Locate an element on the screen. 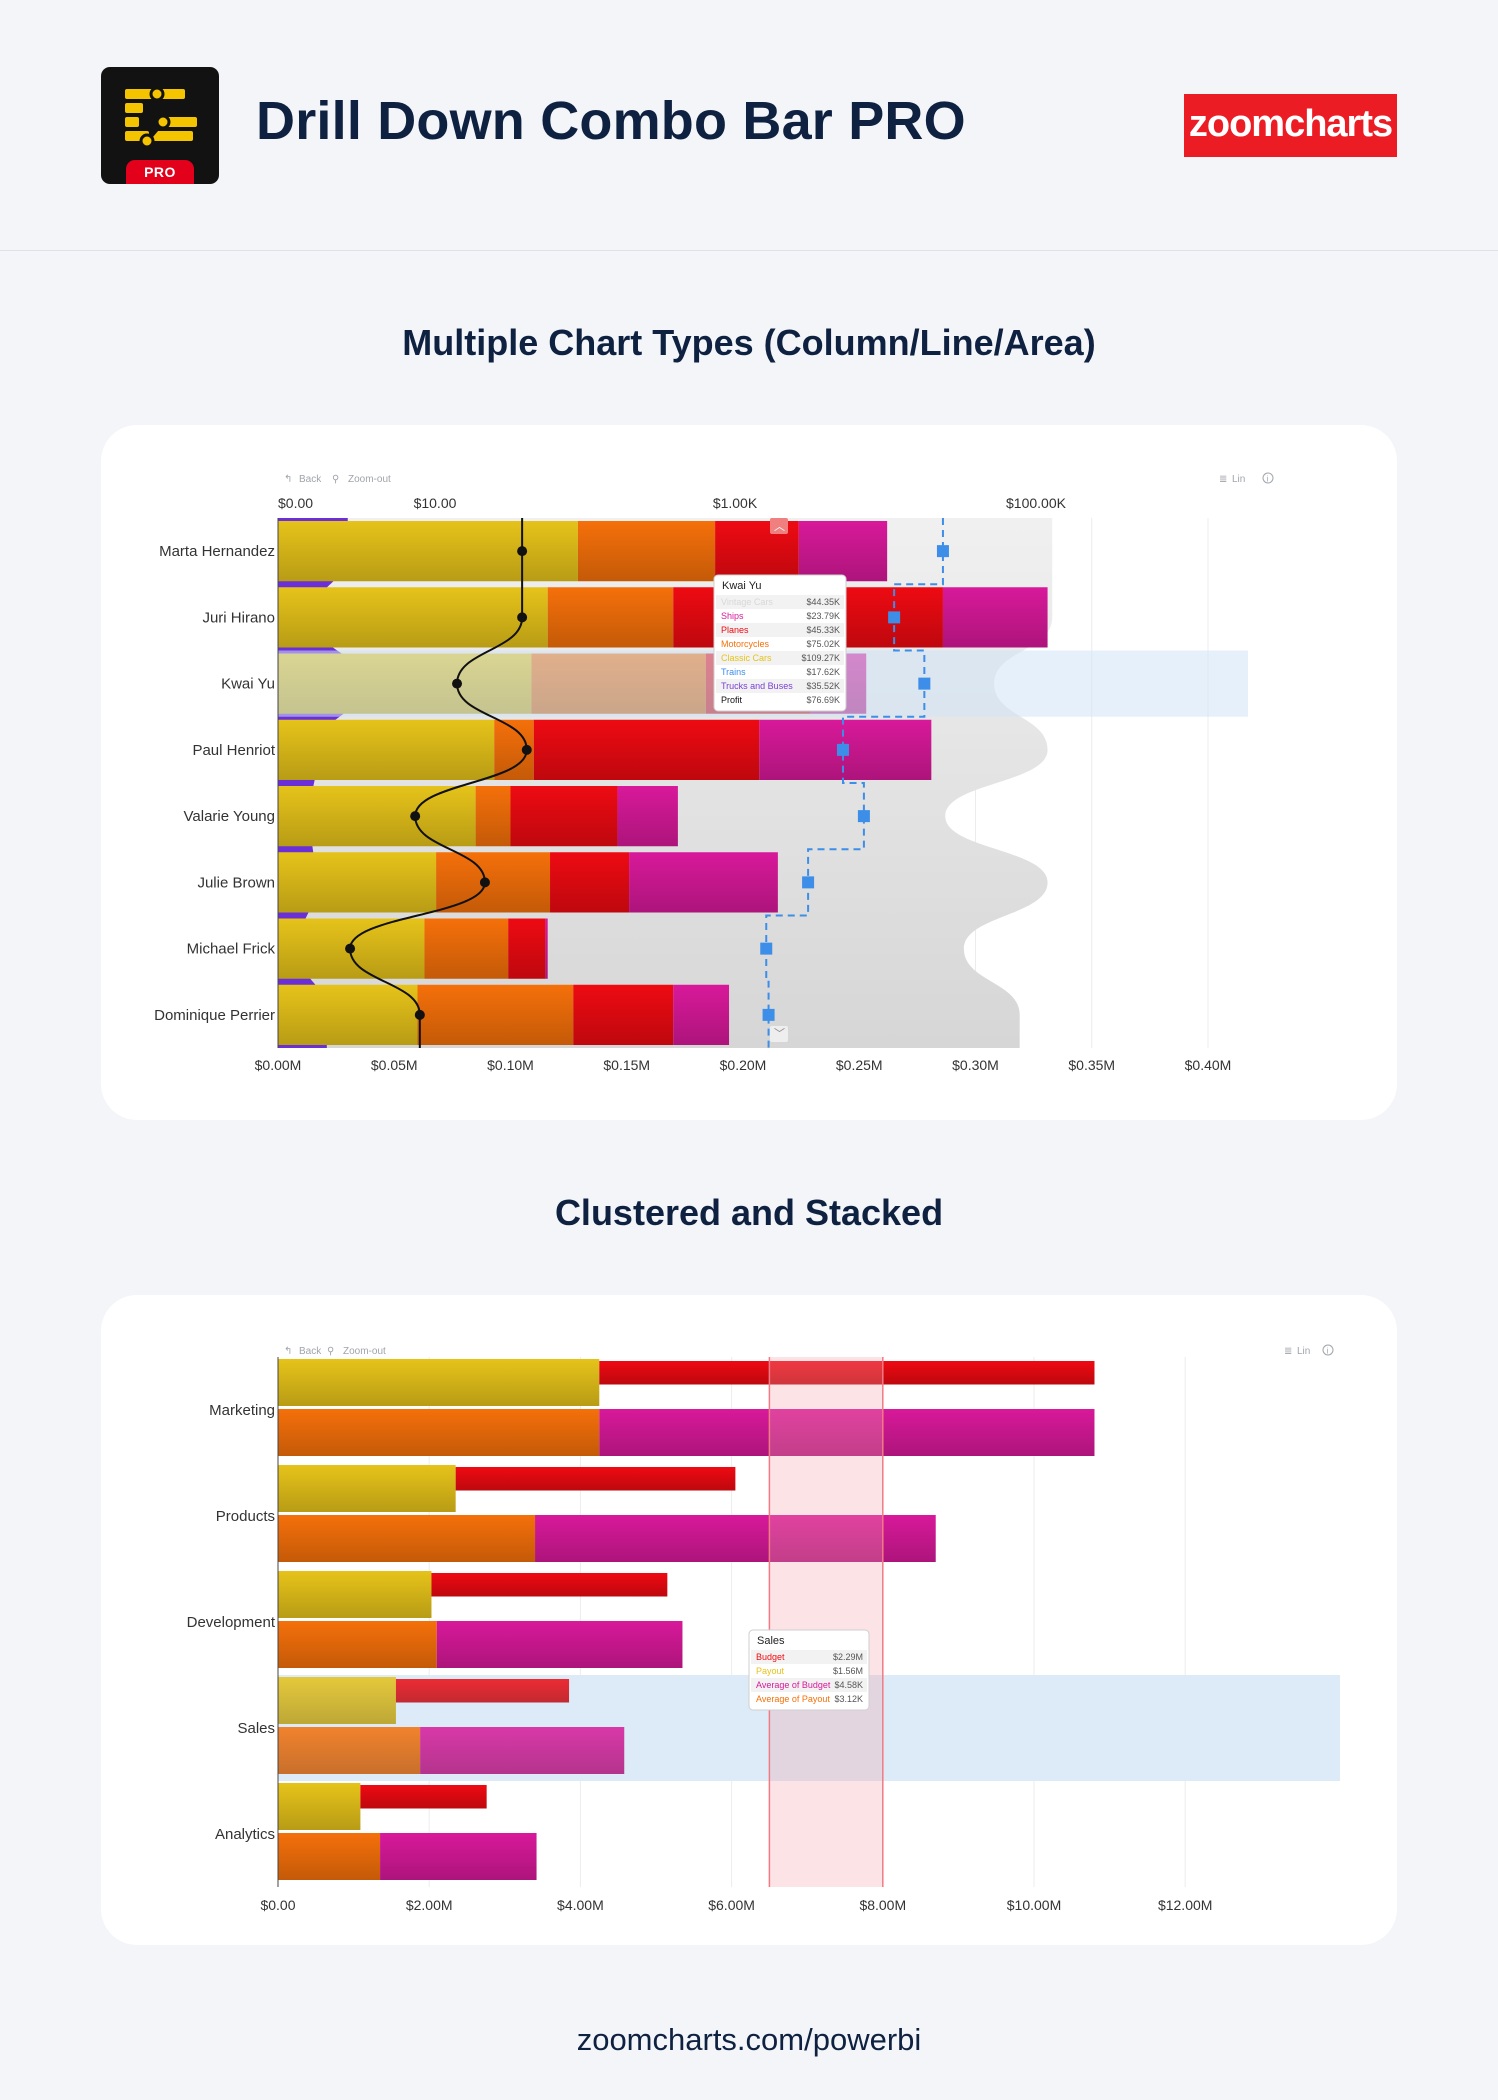  bar-motorcycles-julie-brown is located at coordinates (493, 882).